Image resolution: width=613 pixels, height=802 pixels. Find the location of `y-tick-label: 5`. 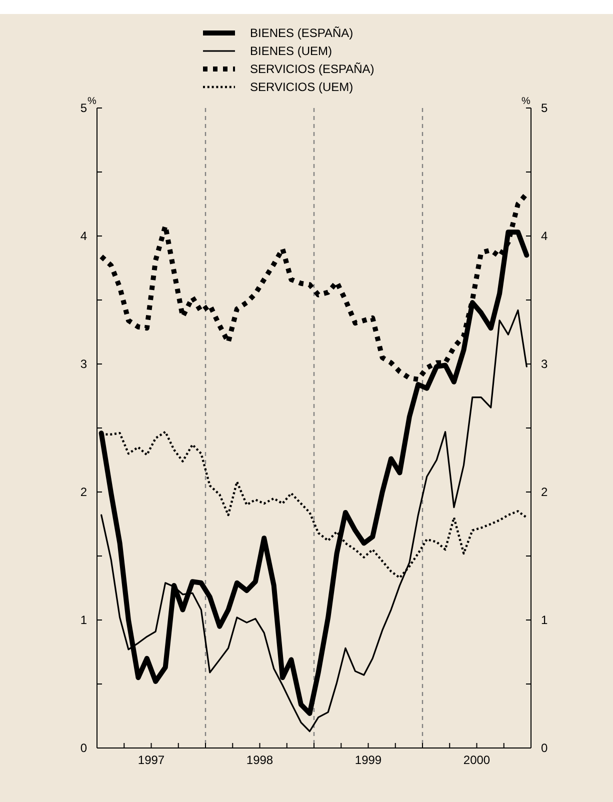

y-tick-label: 5 is located at coordinates (84, 108).